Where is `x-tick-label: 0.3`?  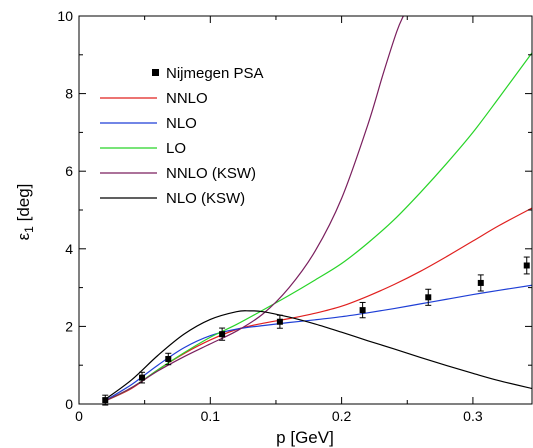 x-tick-label: 0.3 is located at coordinates (473, 416).